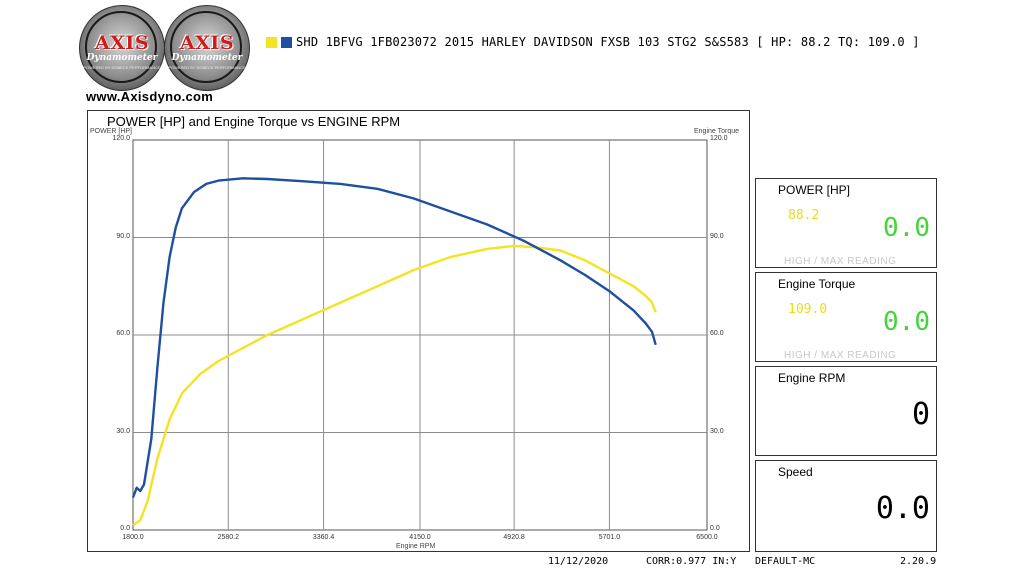 Image resolution: width=1024 pixels, height=576 pixels. What do you see at coordinates (719, 138) in the screenshot?
I see `y-tick-label-right: 120.0` at bounding box center [719, 138].